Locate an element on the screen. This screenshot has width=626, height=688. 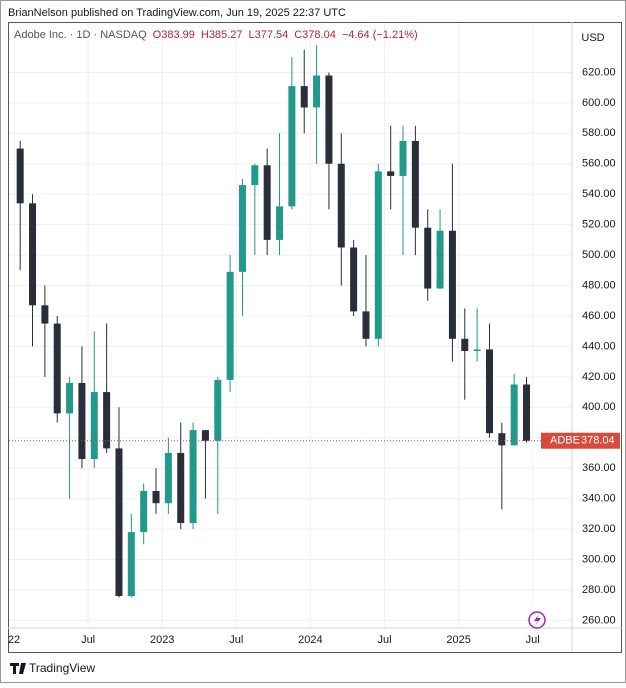
y-tick-label: 500.00 is located at coordinates (599, 255).